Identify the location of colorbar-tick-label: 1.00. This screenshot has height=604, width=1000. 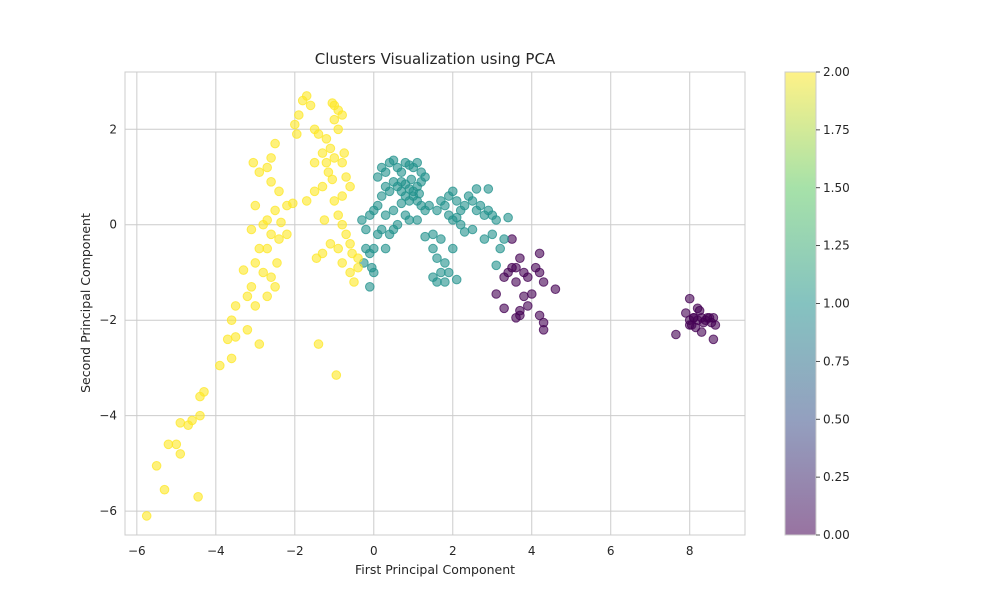
(836, 304).